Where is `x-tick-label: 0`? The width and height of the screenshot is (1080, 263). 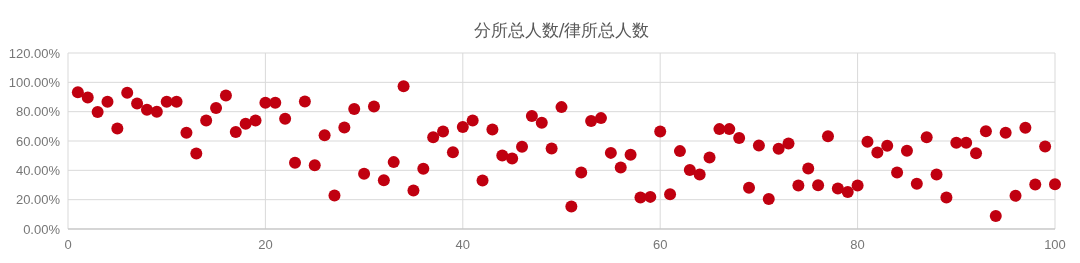 x-tick-label: 0 is located at coordinates (68, 244).